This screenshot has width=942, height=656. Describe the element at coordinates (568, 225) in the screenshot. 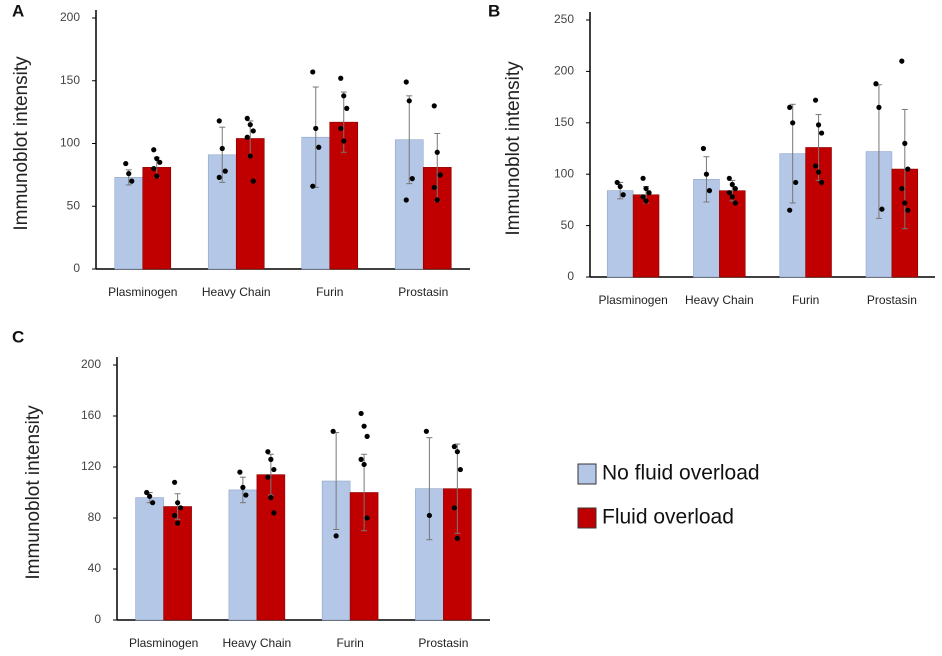

I see `y-tick-label: 50` at that location.